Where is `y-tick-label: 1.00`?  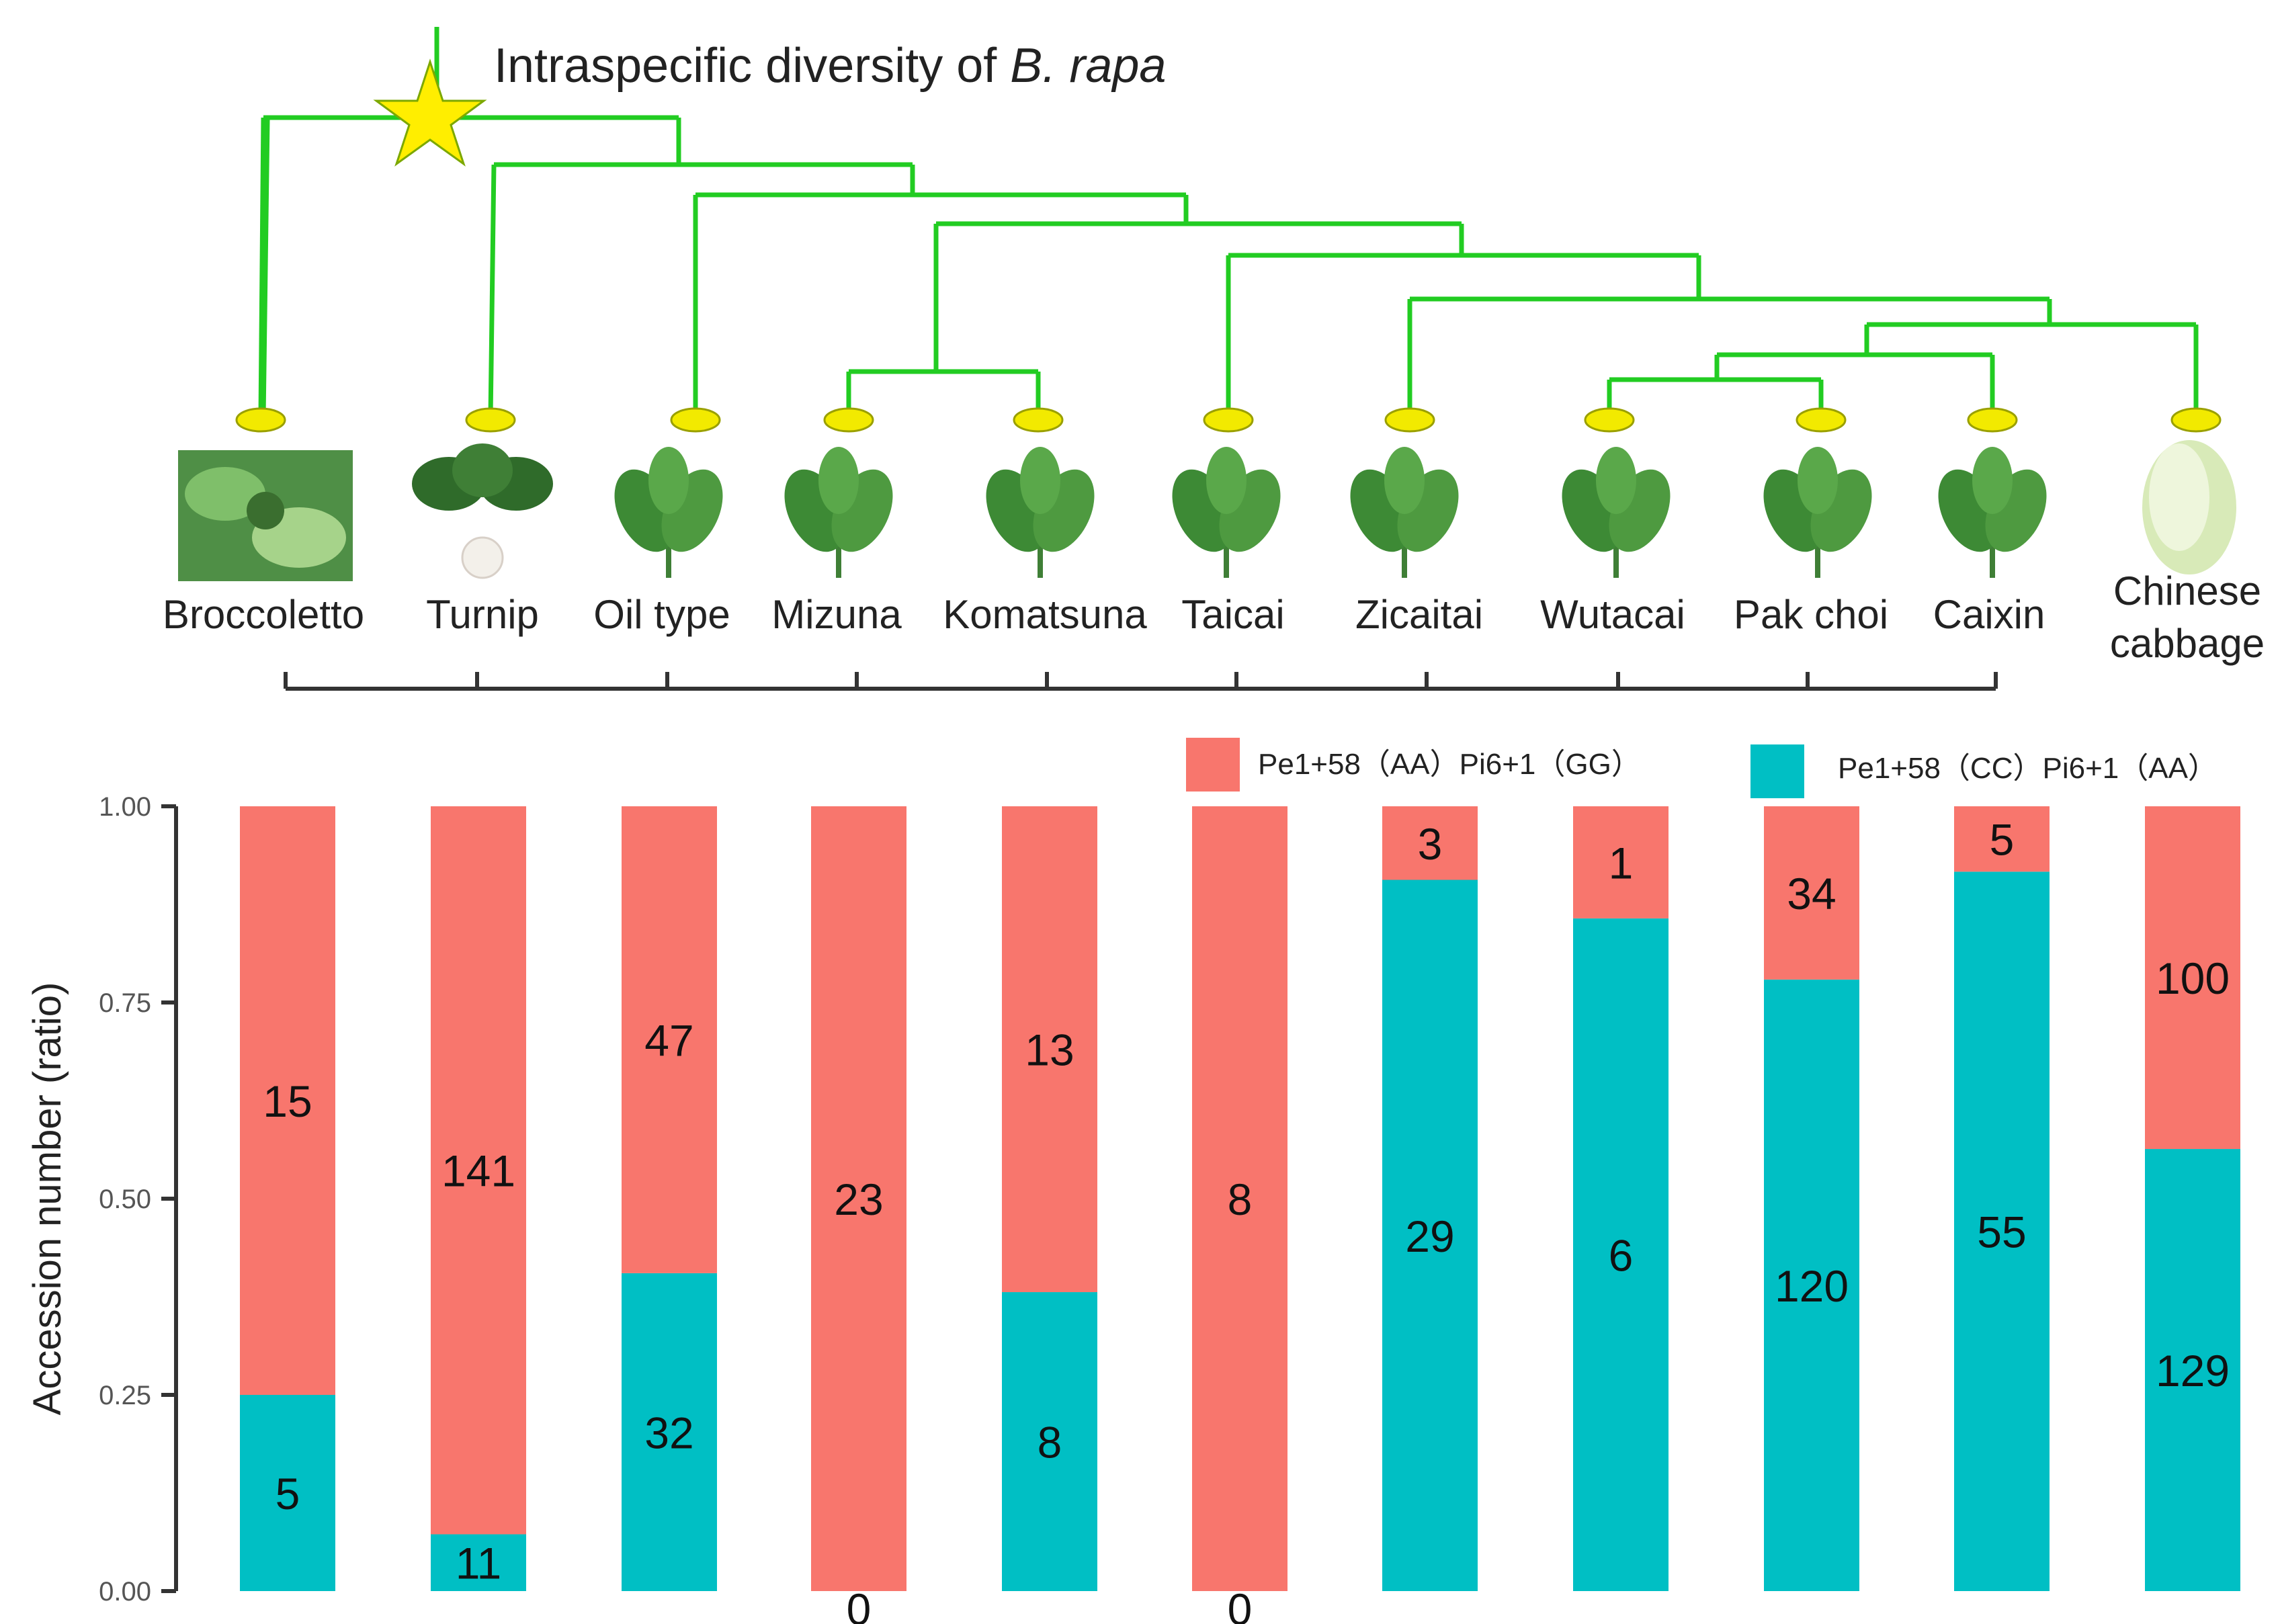 y-tick-label: 1.00 is located at coordinates (125, 807).